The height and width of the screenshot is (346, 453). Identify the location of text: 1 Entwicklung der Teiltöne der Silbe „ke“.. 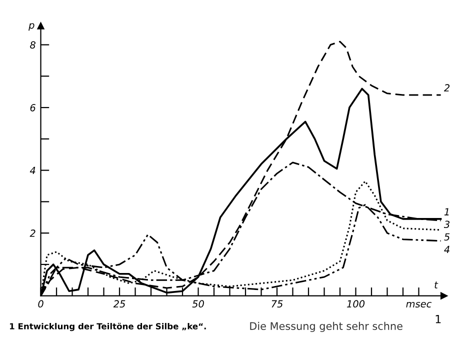
(108, 327).